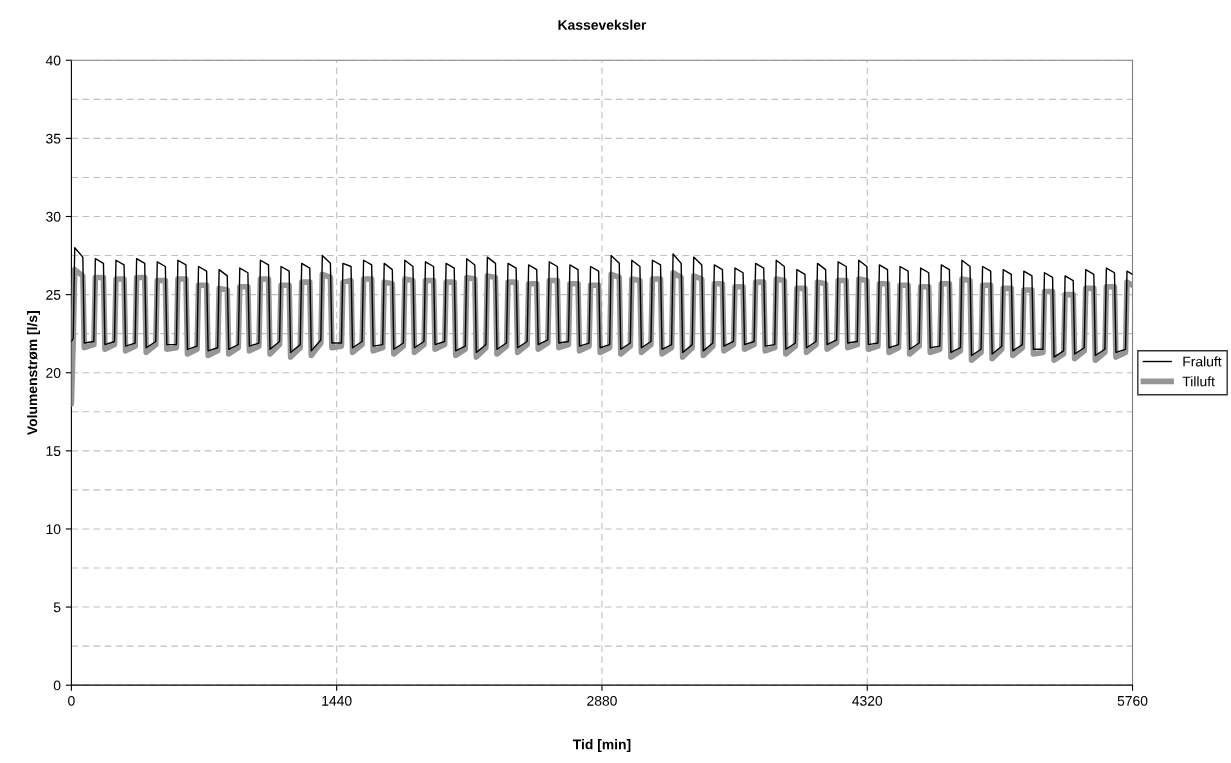 This screenshot has width=1231, height=763. Describe the element at coordinates (337, 700) in the screenshot. I see `x-tick-label: 1440` at that location.